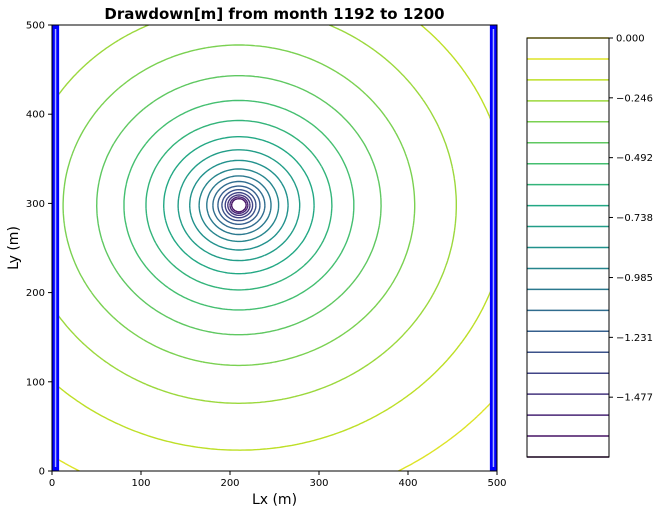  I want to click on chart-title: Drawdown[m] from month 1192 to 1200, so click(274, 14).